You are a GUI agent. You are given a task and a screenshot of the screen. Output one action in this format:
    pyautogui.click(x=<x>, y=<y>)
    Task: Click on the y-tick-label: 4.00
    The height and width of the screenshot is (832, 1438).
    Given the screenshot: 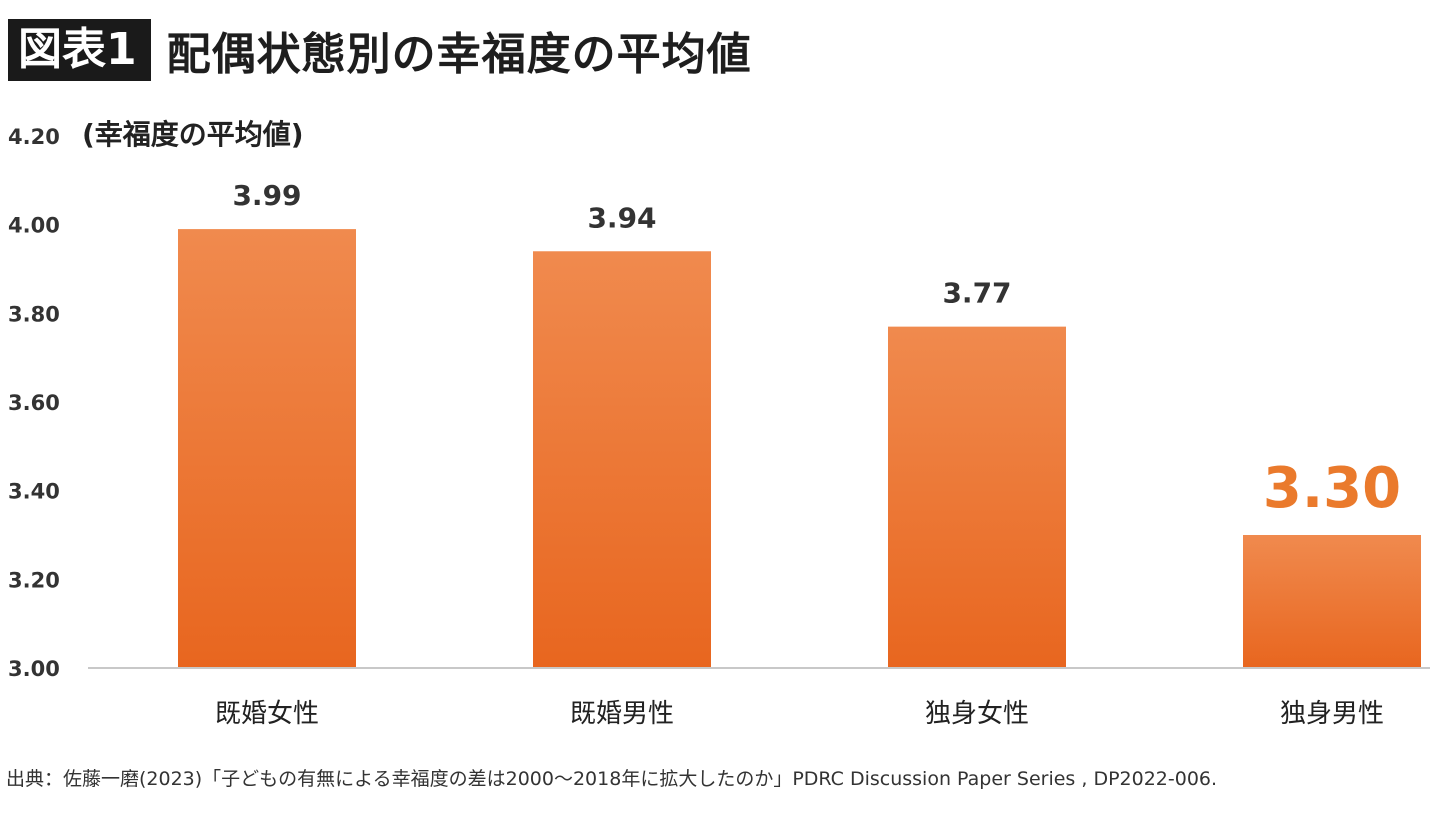 What is the action you would take?
    pyautogui.click(x=34, y=226)
    